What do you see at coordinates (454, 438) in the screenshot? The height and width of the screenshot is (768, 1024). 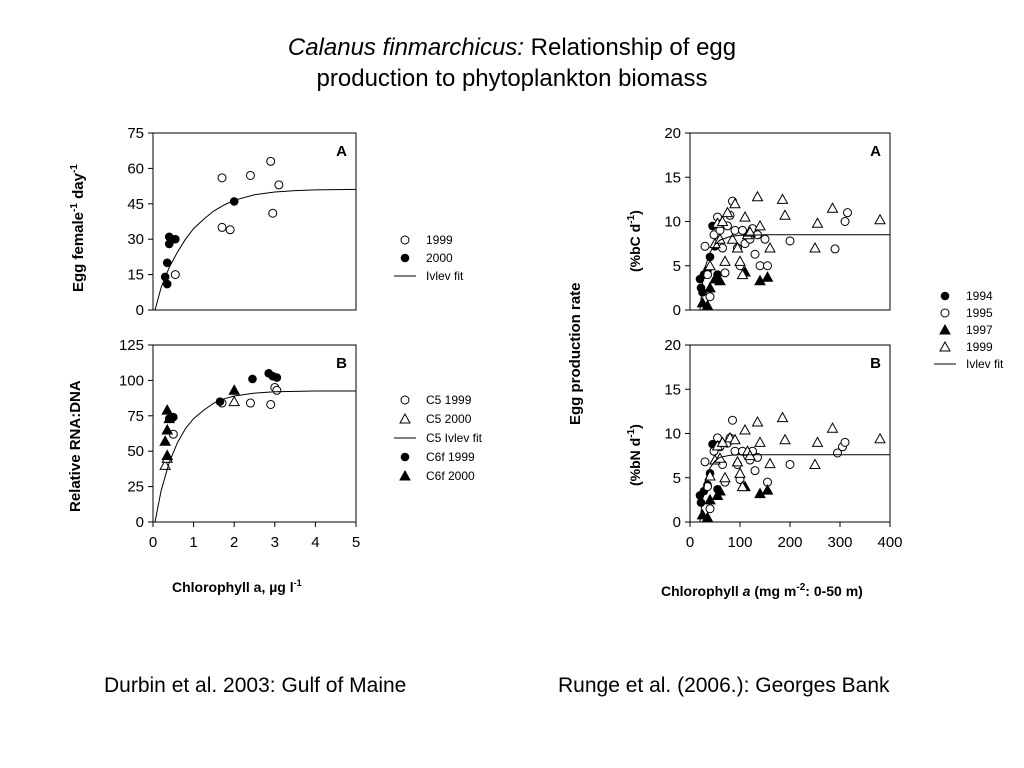 I see `legend-label: C5 Ivlev fit` at bounding box center [454, 438].